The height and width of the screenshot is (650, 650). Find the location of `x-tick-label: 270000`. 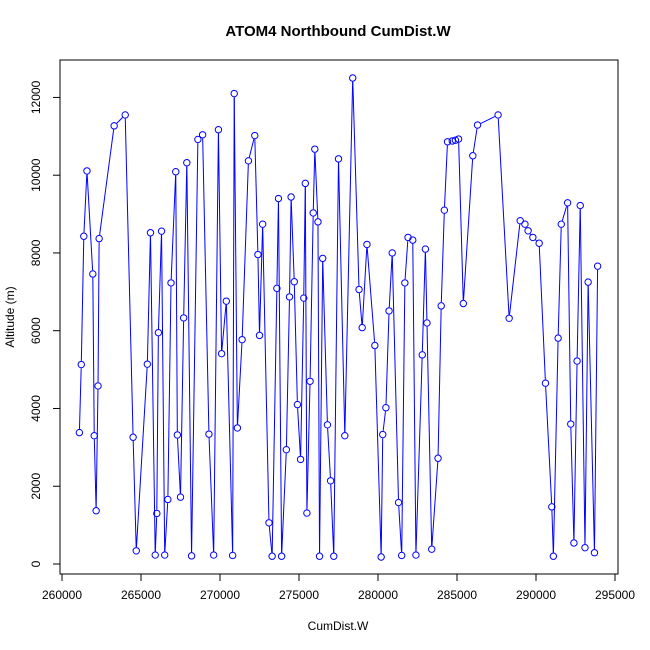

x-tick-label: 270000 is located at coordinates (220, 595).